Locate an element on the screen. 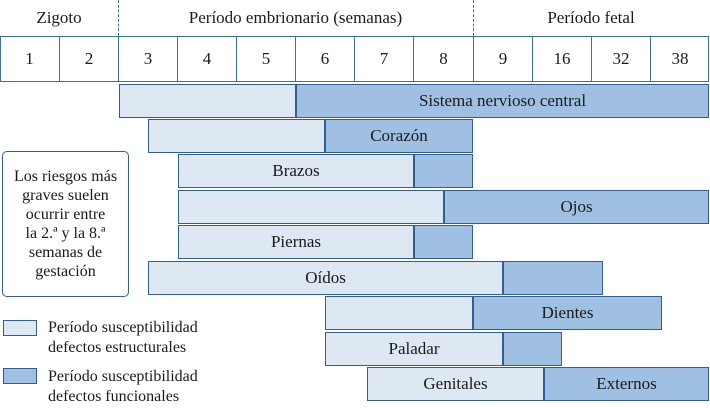  note-line: la 2.ª y la 8.ª is located at coordinates (65, 233).